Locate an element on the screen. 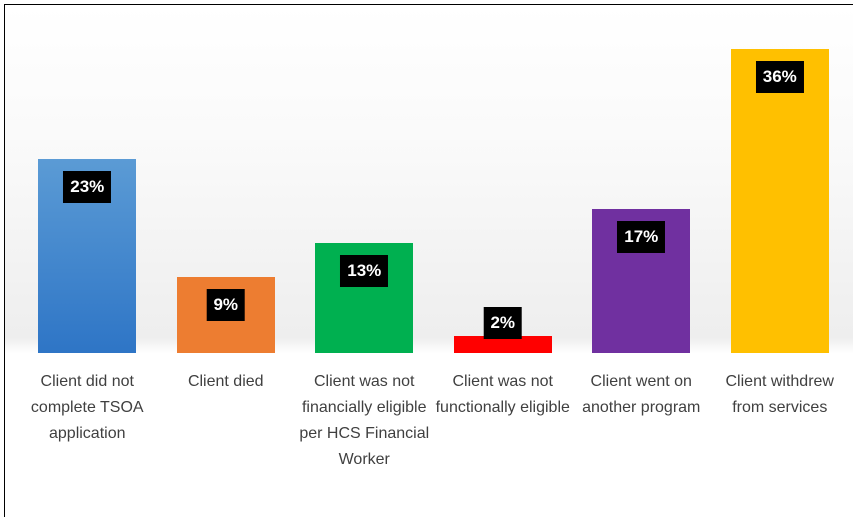 The height and width of the screenshot is (518, 854). x-tick-label: Client did not complete TSOA application is located at coordinates (87, 407).